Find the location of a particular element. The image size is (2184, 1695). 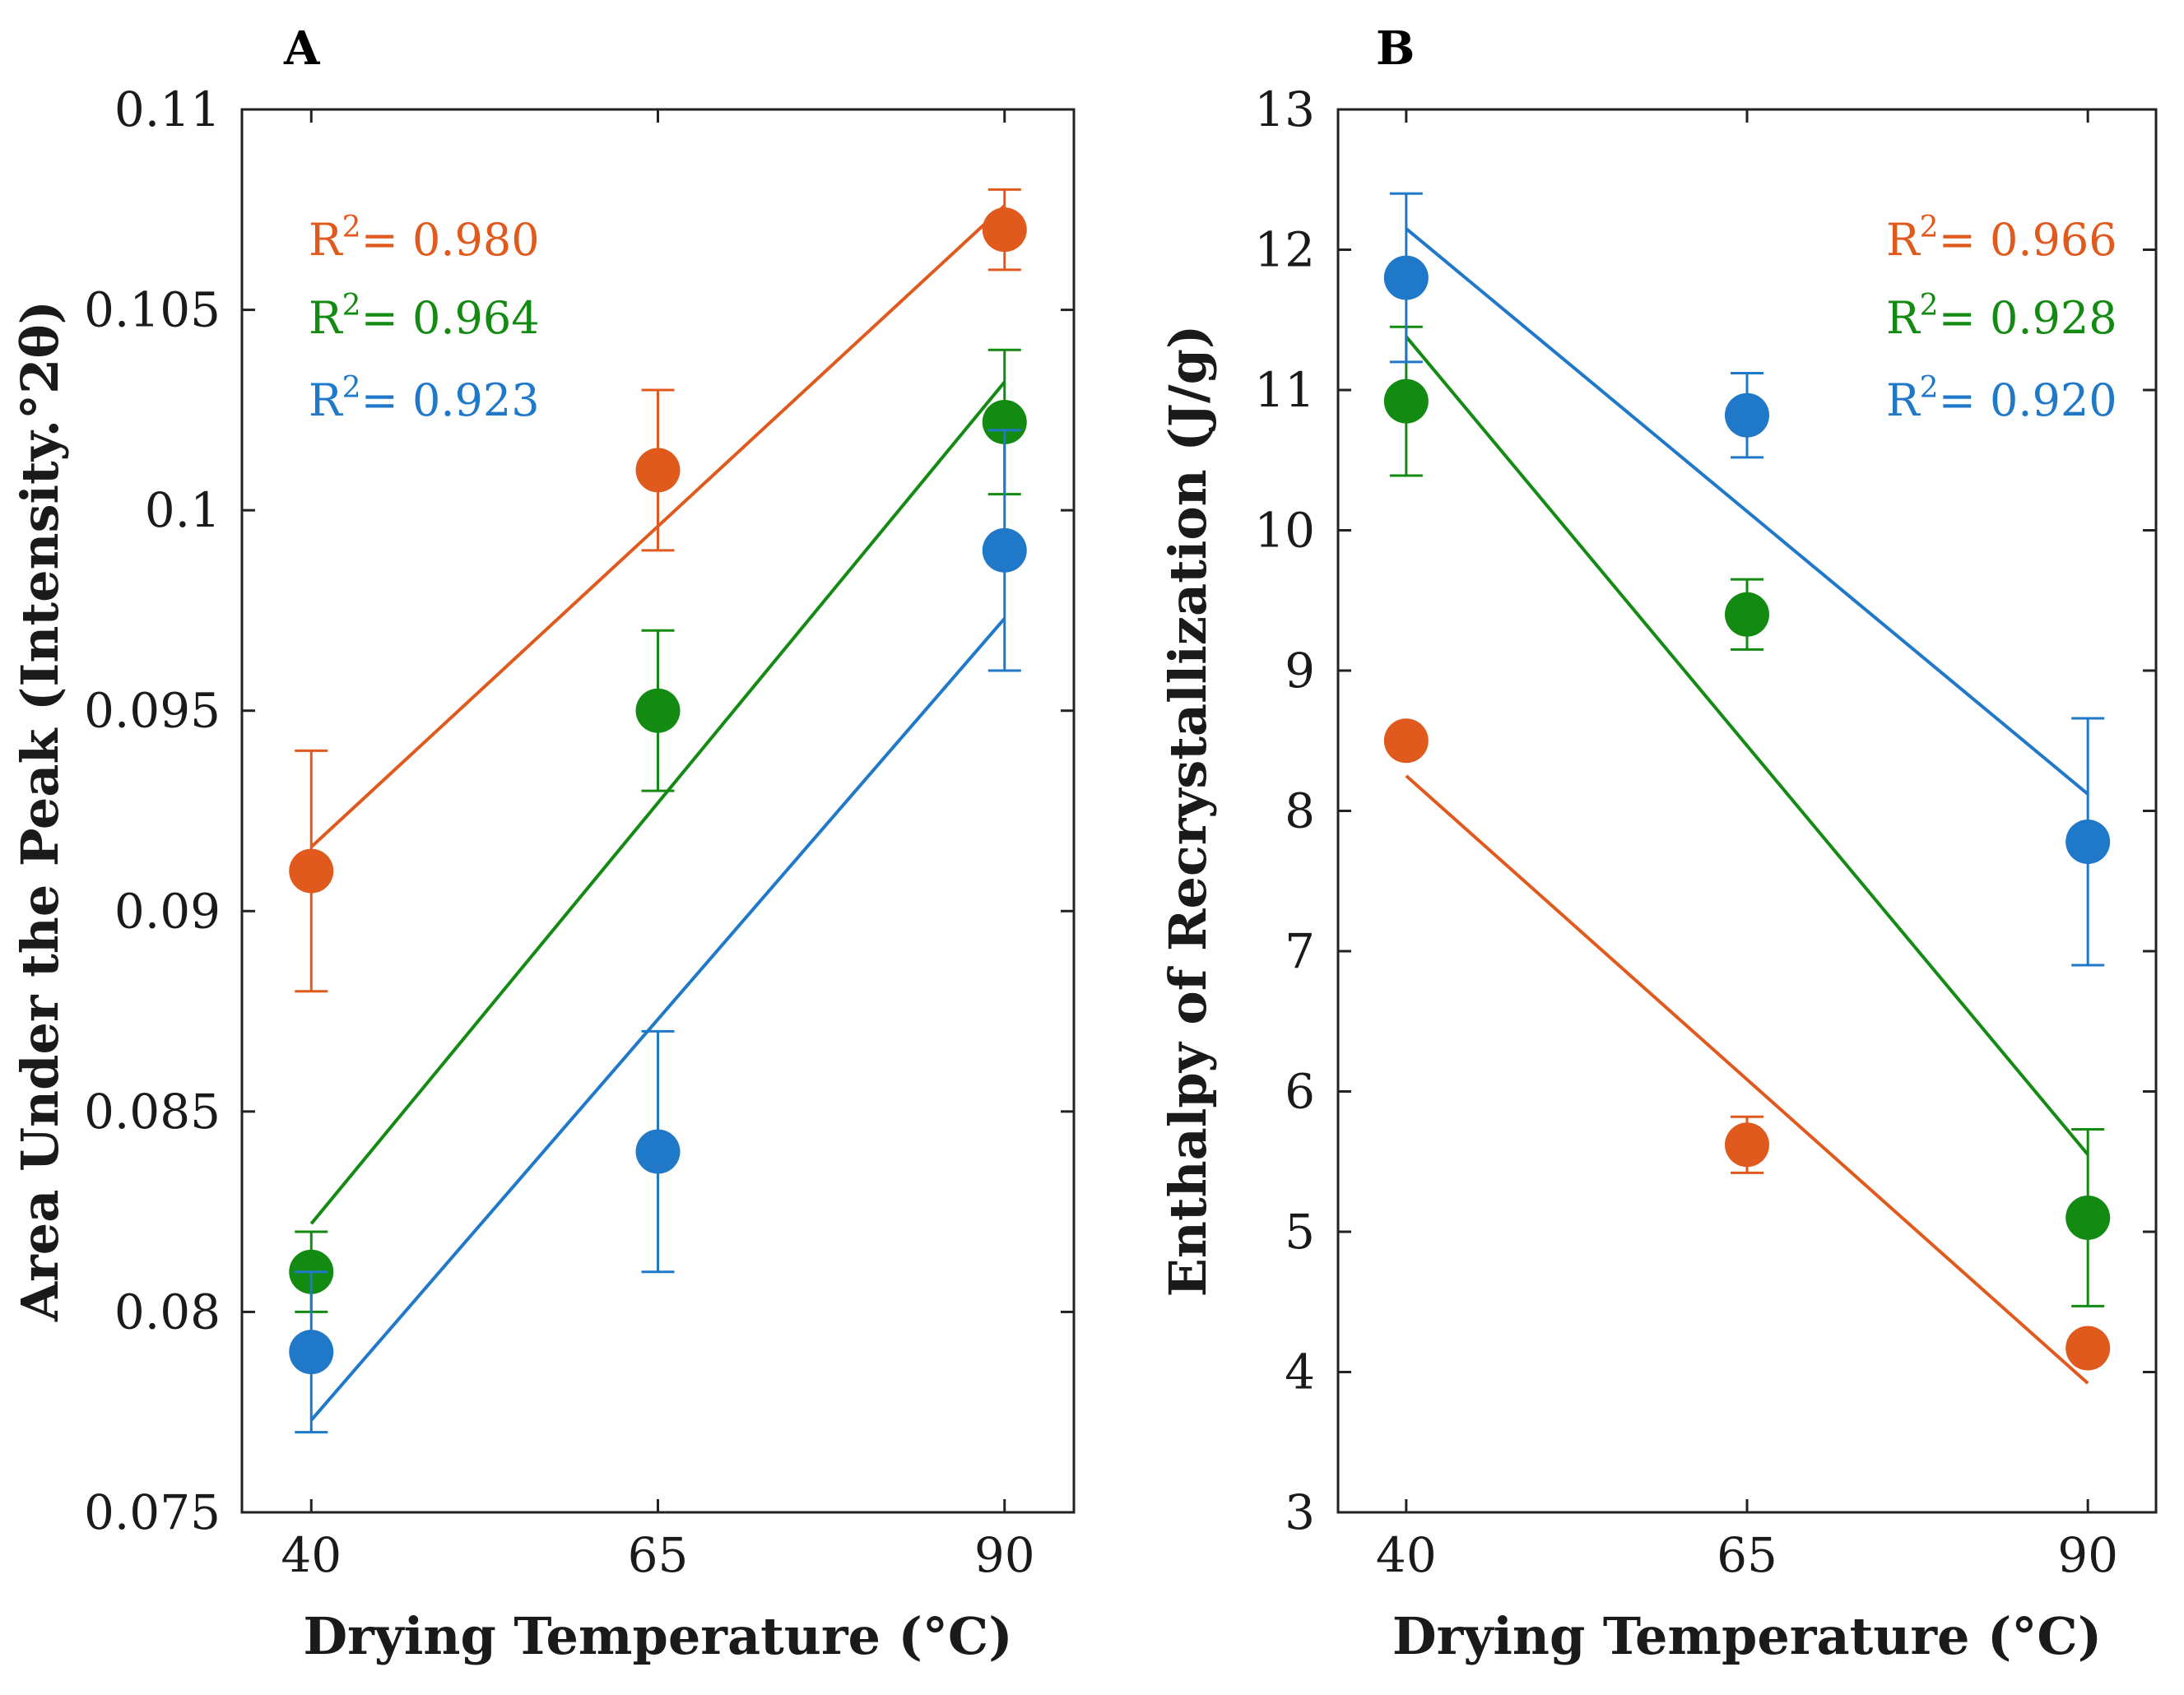

panel-b-ytick-label: 6 is located at coordinates (1300, 1092).